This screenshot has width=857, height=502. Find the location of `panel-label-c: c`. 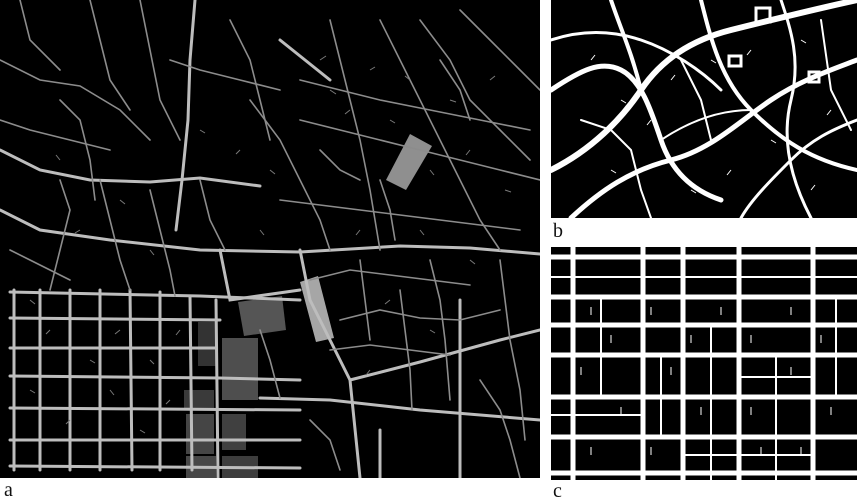

panel-label-c: c is located at coordinates (557, 491).